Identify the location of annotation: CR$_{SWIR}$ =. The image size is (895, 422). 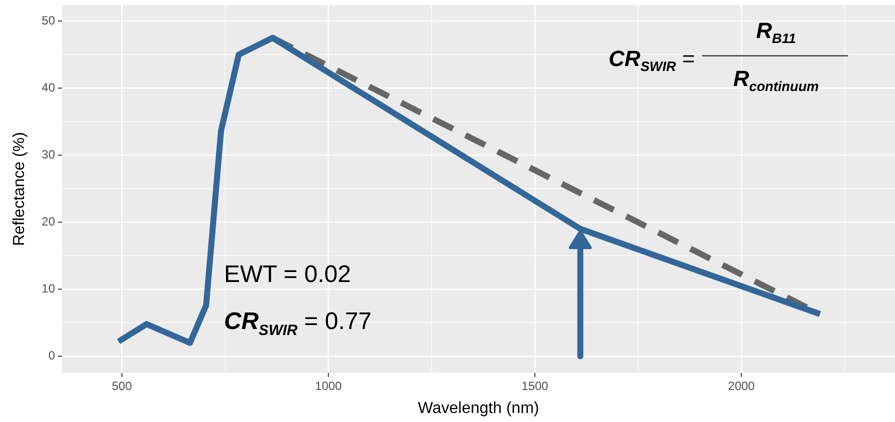
(651, 60).